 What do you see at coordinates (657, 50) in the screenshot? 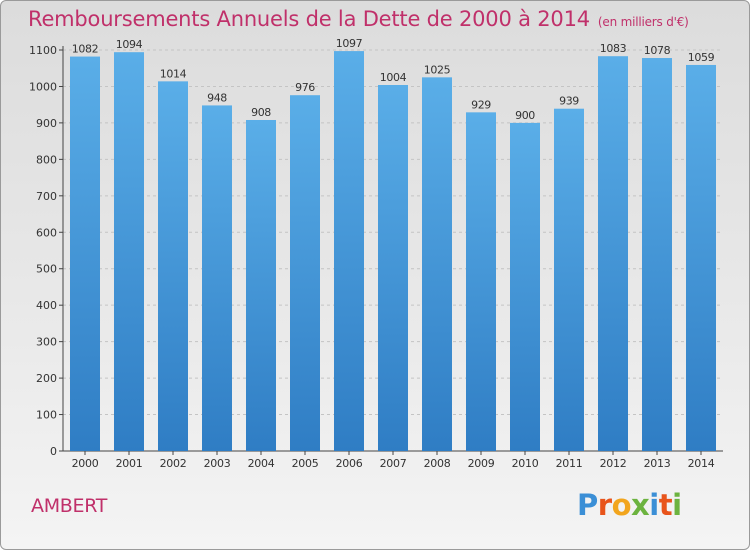
I see `data-label-2013: 1078` at bounding box center [657, 50].